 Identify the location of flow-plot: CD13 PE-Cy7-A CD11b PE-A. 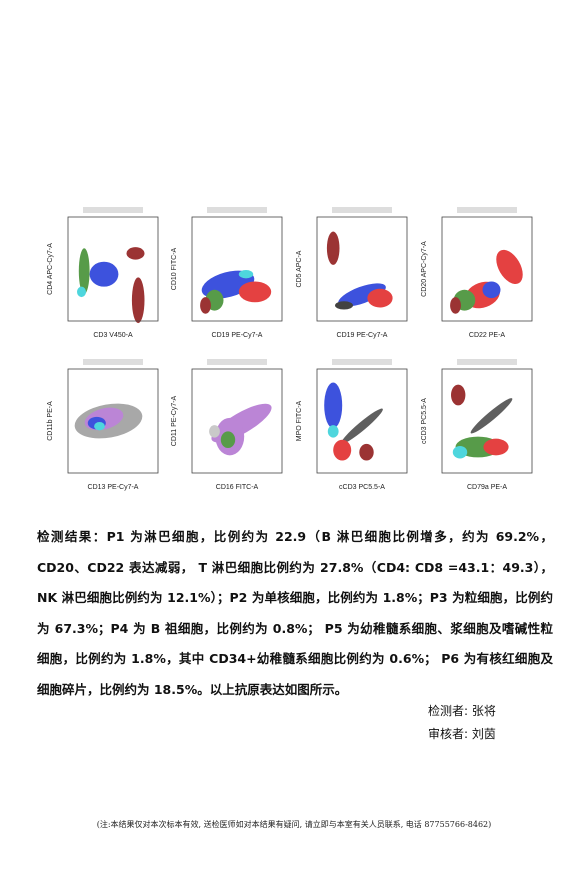
(103, 425).